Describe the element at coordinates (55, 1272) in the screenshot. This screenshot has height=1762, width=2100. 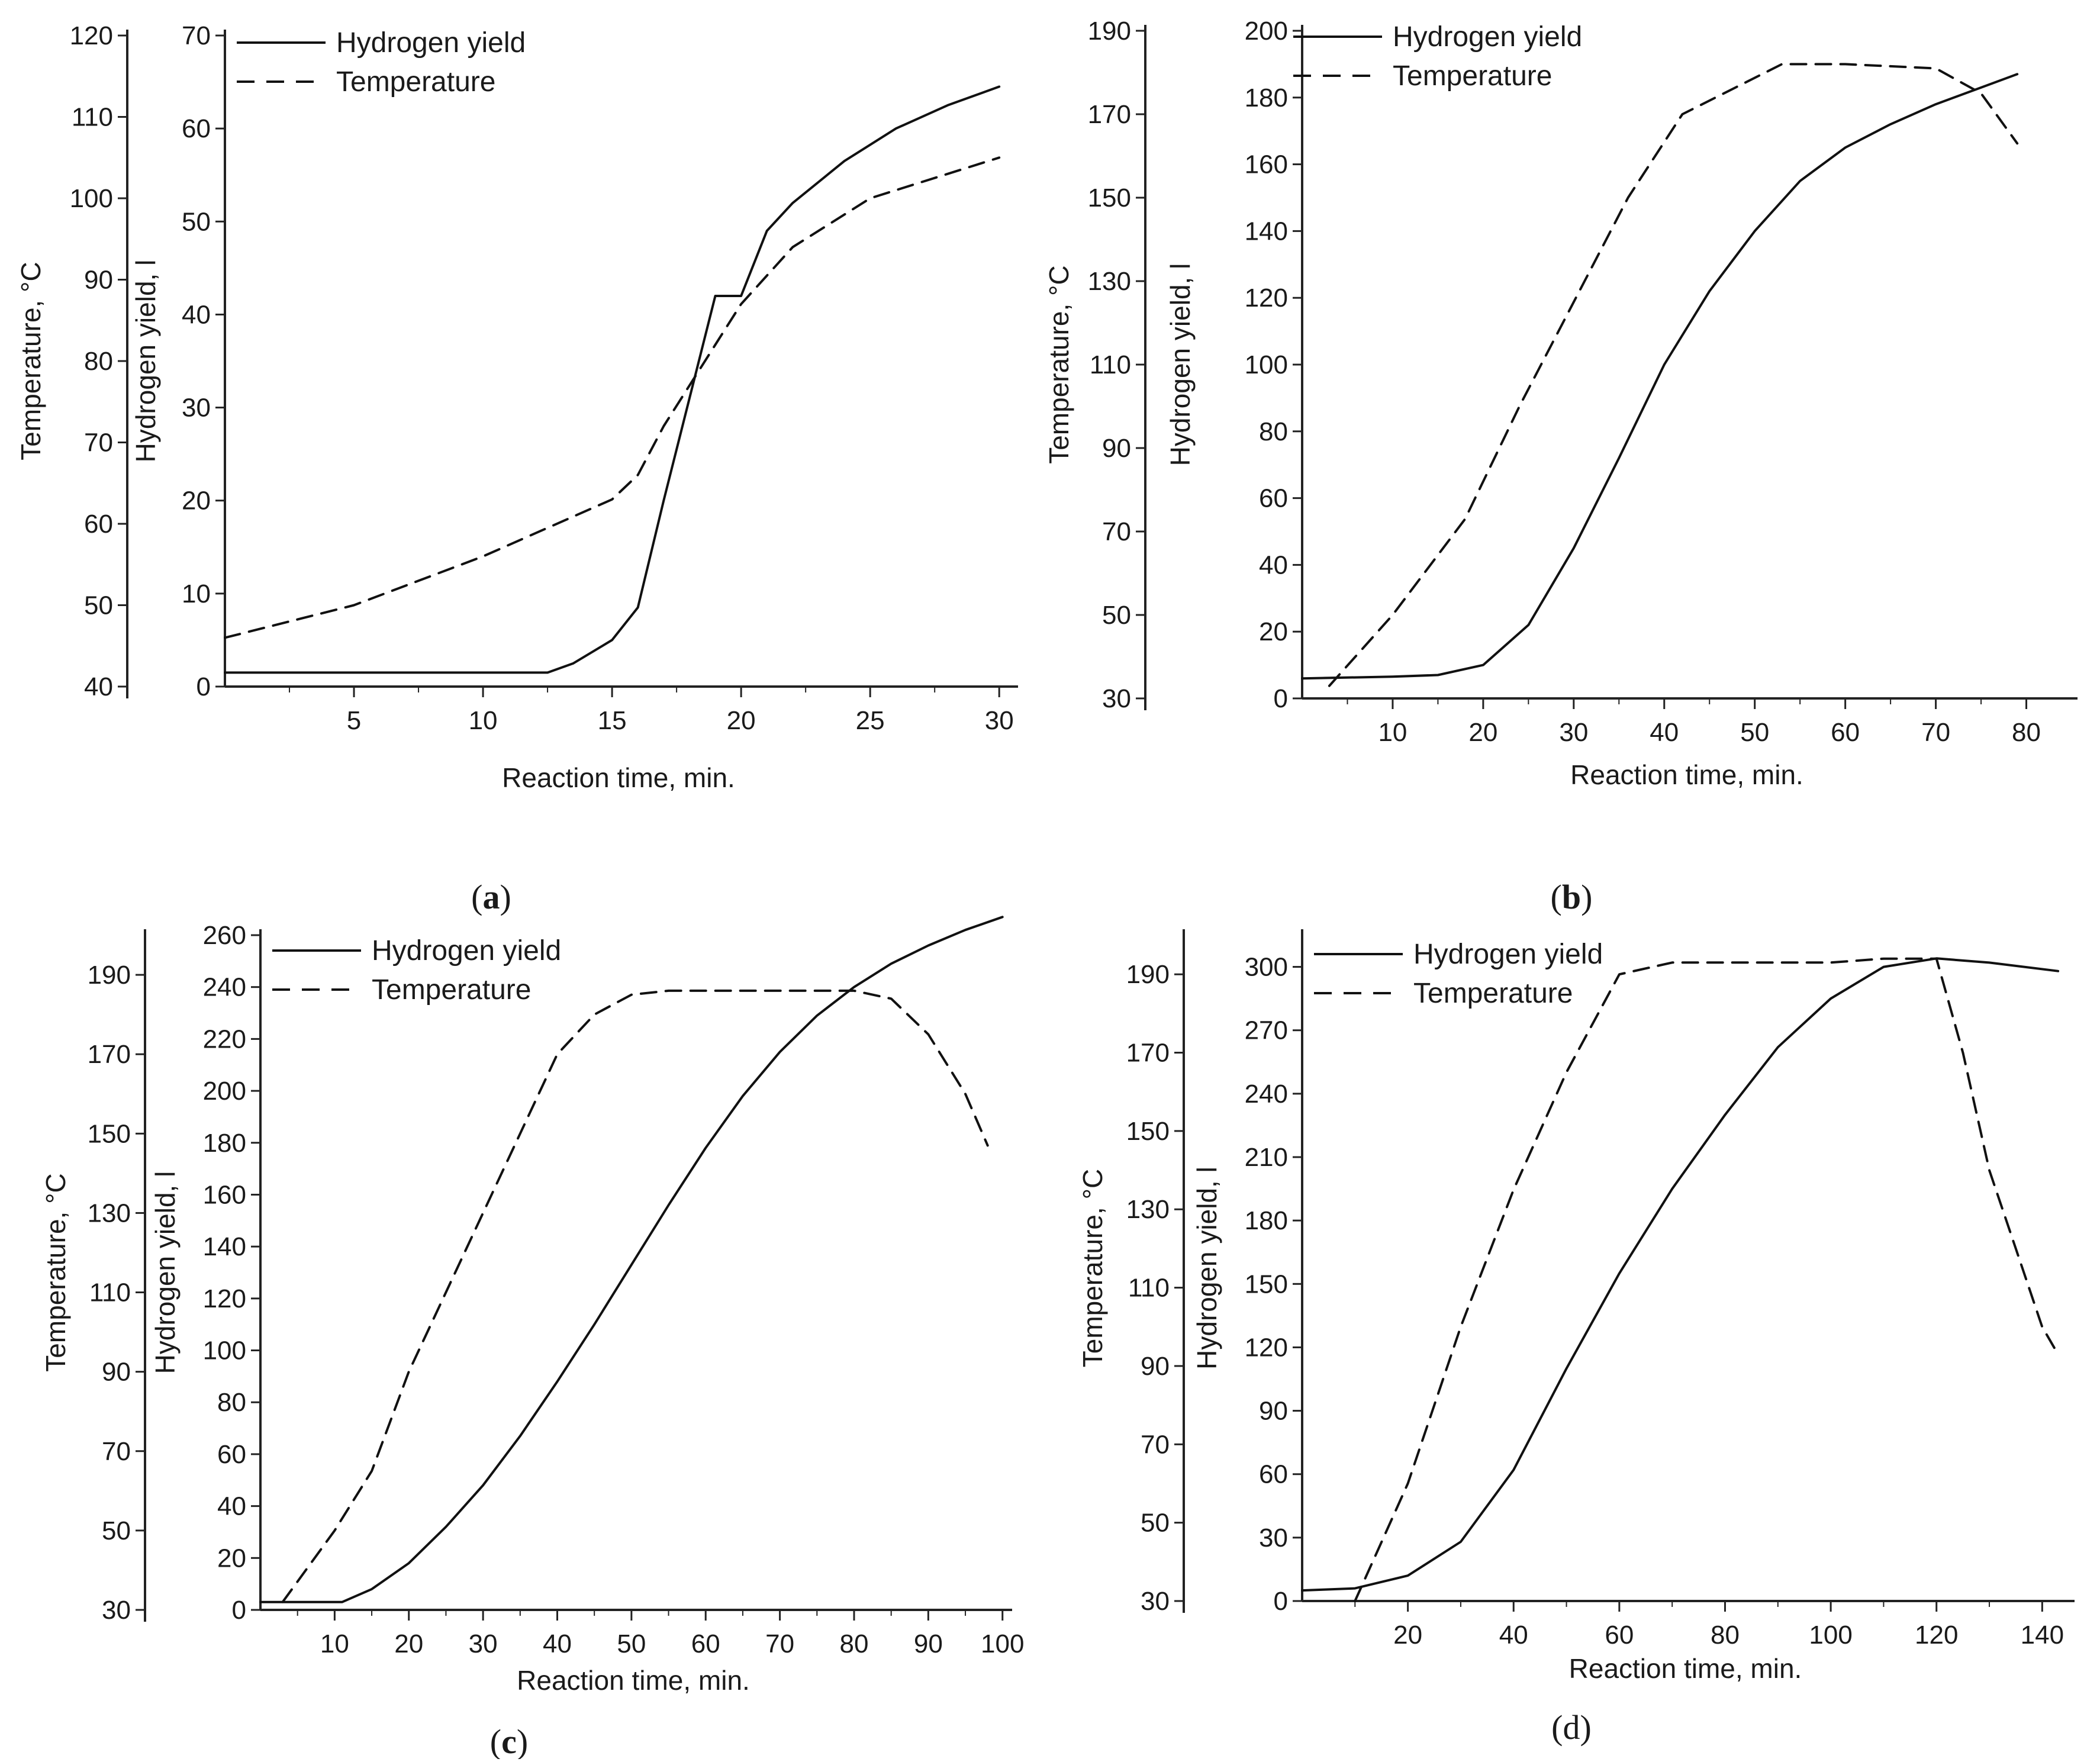
I see `temperature-axis-title: Temperature, °C` at that location.